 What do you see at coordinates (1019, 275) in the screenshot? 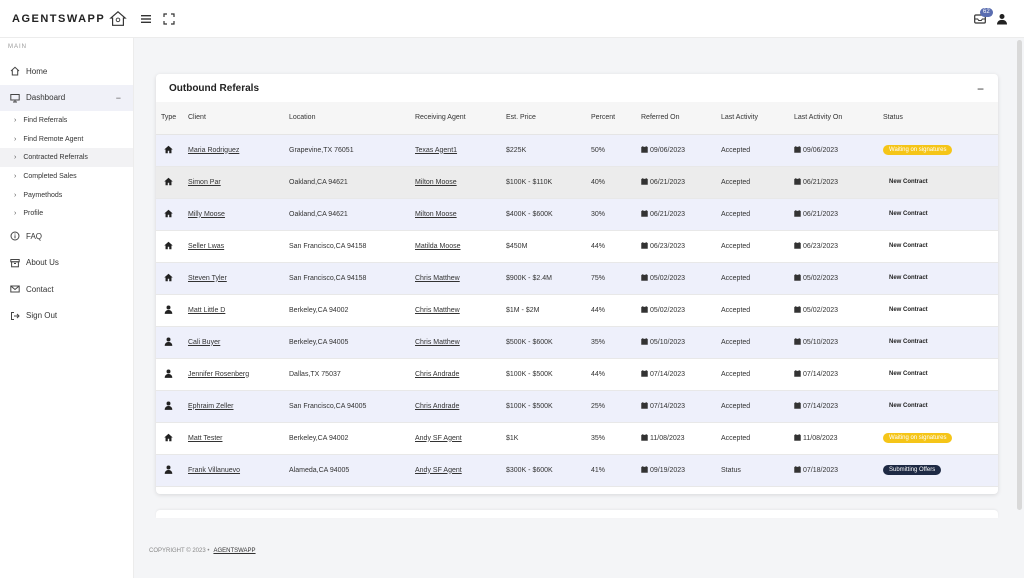
I see `page-scrollbar` at bounding box center [1019, 275].